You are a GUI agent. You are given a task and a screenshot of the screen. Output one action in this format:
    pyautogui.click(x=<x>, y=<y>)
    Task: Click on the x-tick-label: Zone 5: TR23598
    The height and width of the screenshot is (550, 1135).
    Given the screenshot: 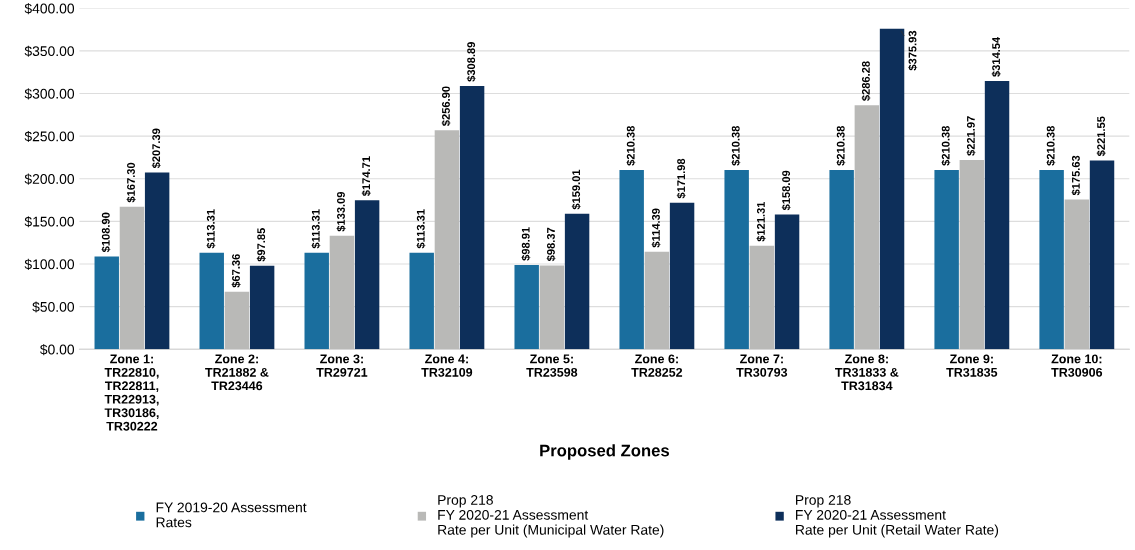 What is the action you would take?
    pyautogui.click(x=552, y=365)
    